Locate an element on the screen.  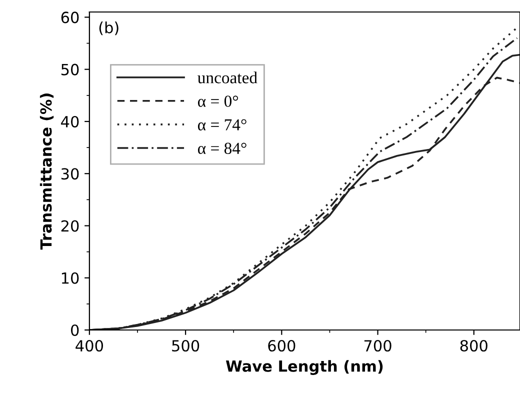
y-tick-label: 0 is located at coordinates (75, 330).